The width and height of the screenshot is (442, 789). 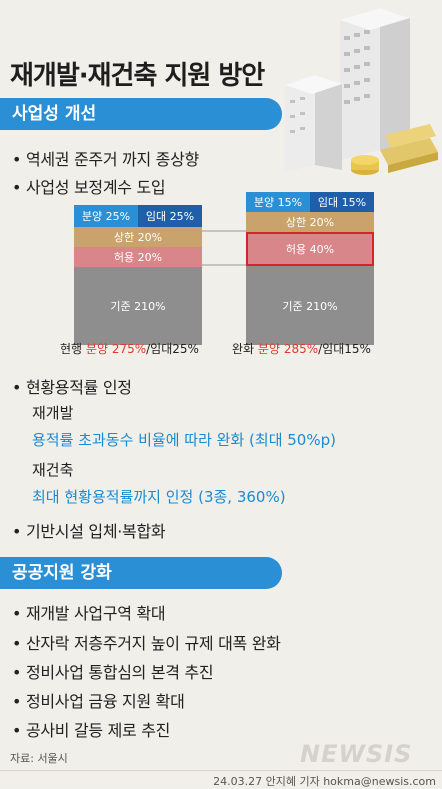 I want to click on chart-current: 분양 25% 임대 25% 상한 20% 허용 20% 기준 210%, so click(x=138, y=275).